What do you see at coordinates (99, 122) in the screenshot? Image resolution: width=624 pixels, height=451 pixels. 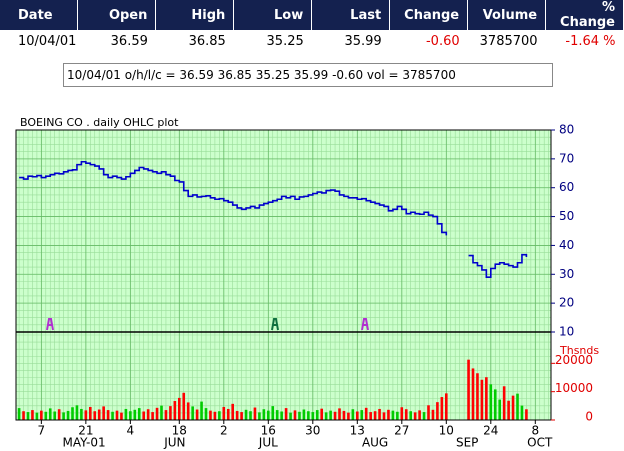 I see `chart-title: BOEING CO . daily OHLC plot` at bounding box center [99, 122].